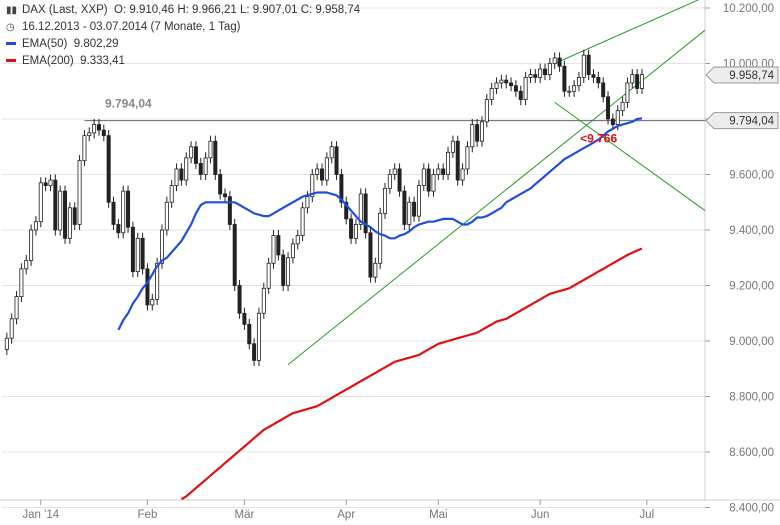  What do you see at coordinates (627, 32) in the screenshot?
I see `trendline` at bounding box center [627, 32].